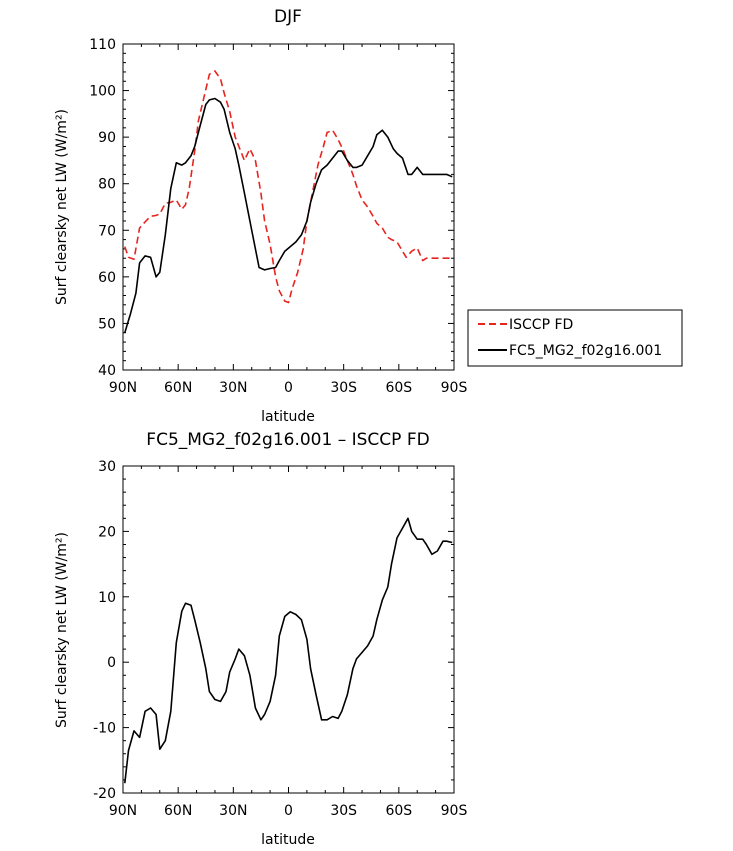 The height and width of the screenshot is (851, 733). Describe the element at coordinates (287, 440) in the screenshot. I see `bottom-title: FC5_MG2_f02g16.001 – ISCCP FD` at that location.